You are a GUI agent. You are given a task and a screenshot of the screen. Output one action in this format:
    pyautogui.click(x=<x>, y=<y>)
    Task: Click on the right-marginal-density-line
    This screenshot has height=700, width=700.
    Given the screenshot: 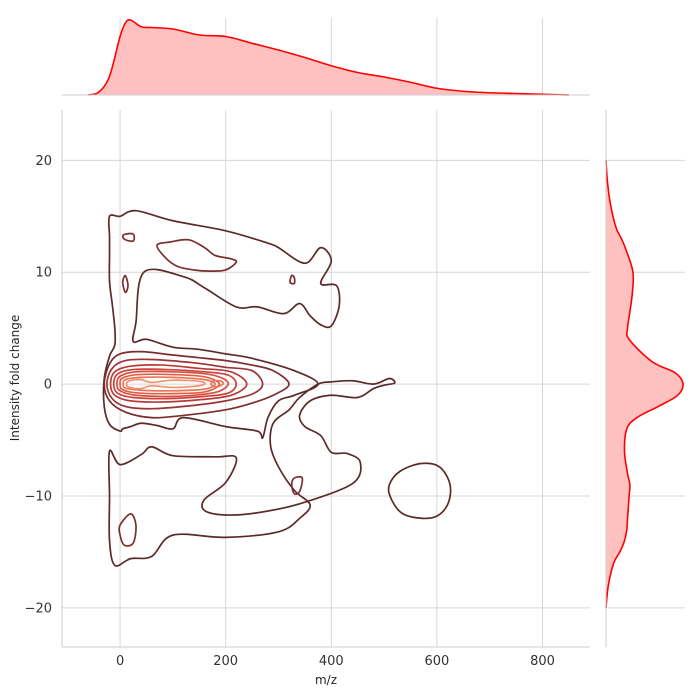 What is the action you would take?
    pyautogui.click(x=644, y=384)
    